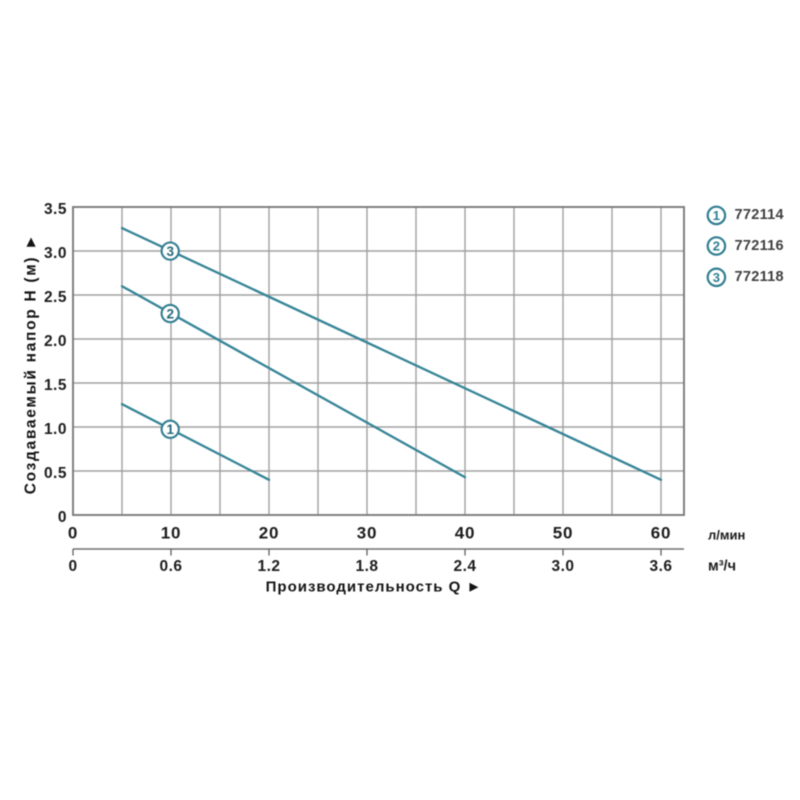 The width and height of the screenshot is (800, 800). Describe the element at coordinates (31, 364) in the screenshot. I see `svg-text: Создаваемый напор Н (м) ►` at that location.